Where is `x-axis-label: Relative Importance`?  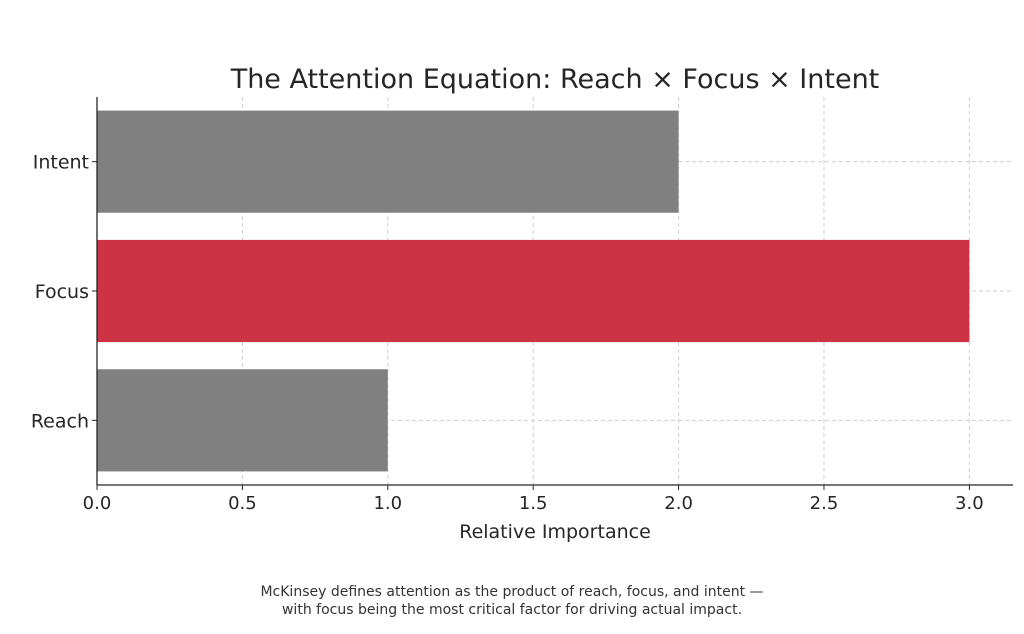 x-axis-label: Relative Importance is located at coordinates (555, 532).